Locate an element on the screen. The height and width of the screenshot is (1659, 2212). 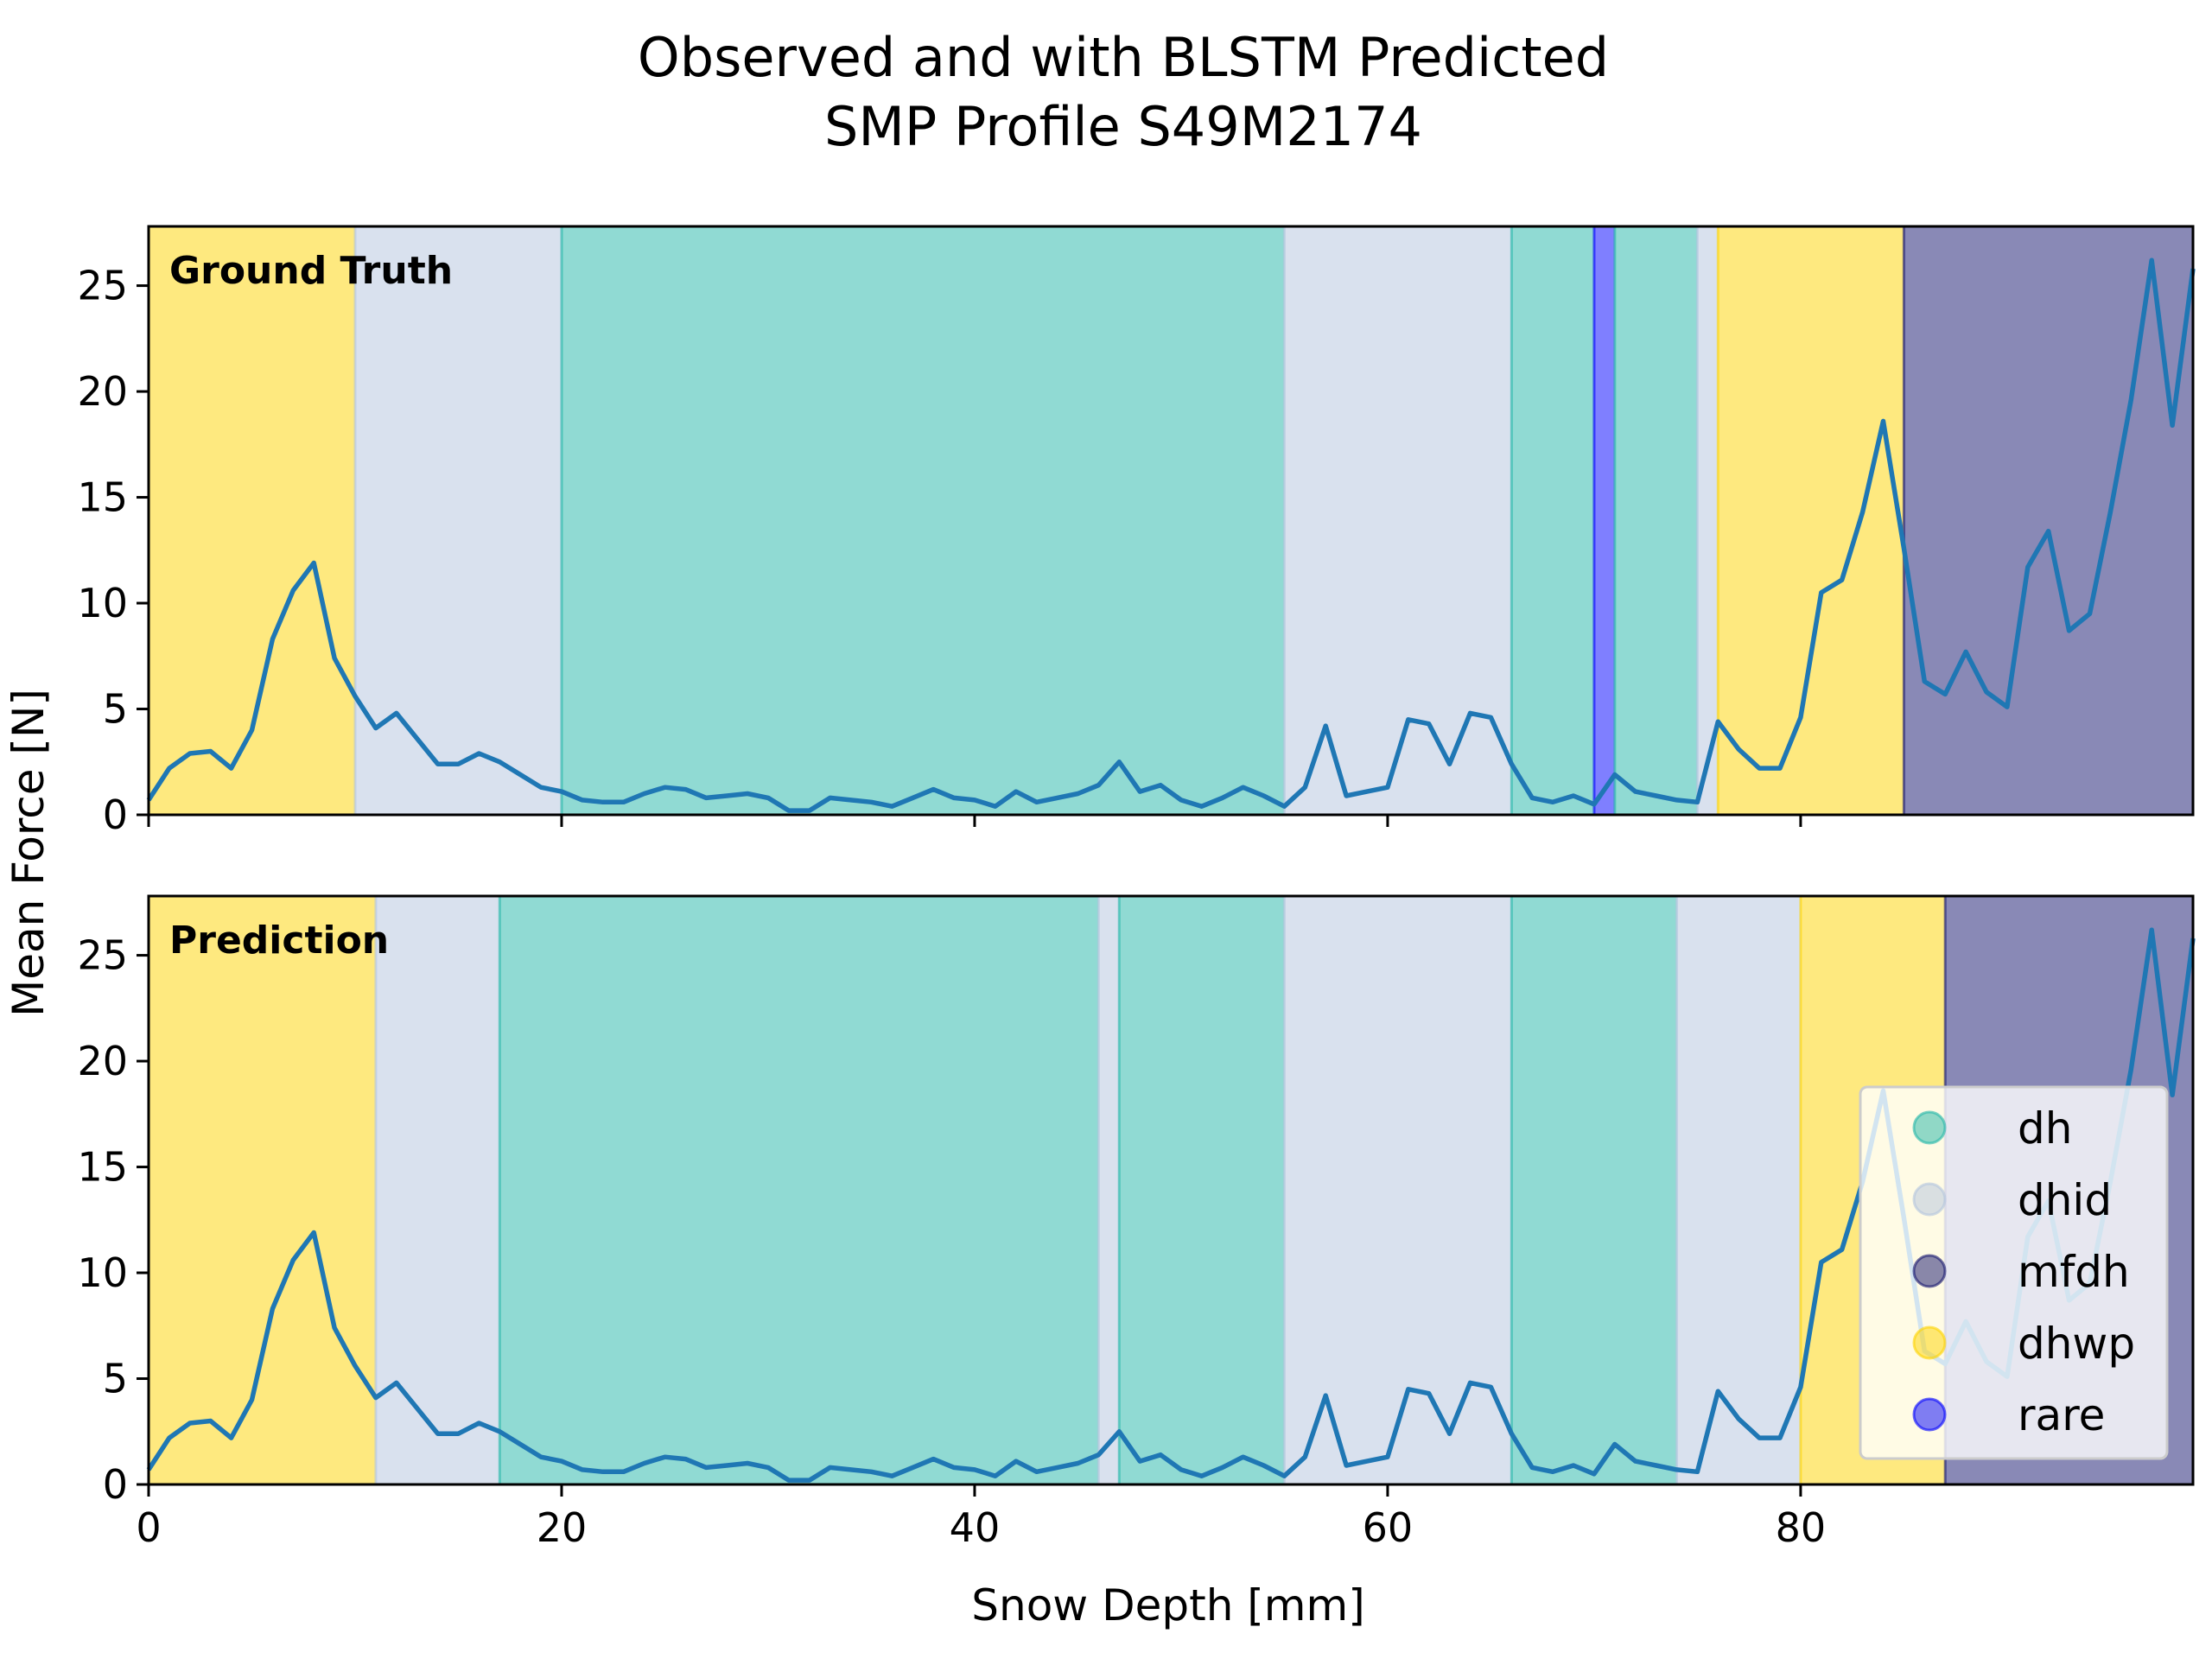
legend-marker-rare is located at coordinates (1929, 1414).